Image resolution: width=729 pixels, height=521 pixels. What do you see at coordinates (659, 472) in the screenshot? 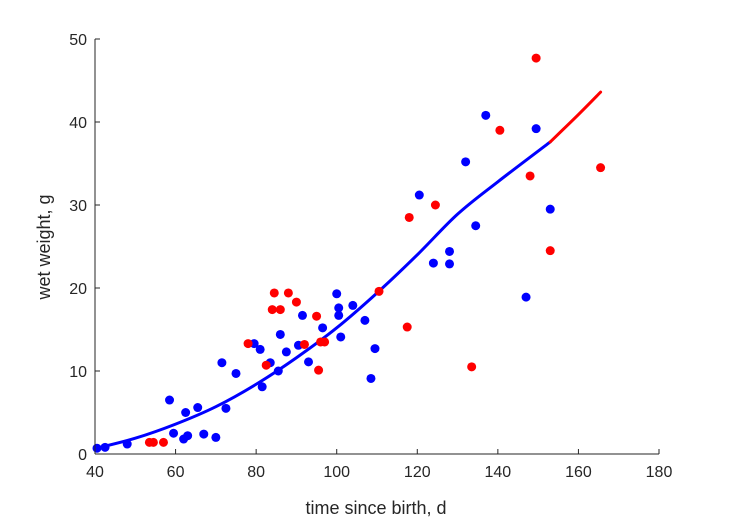
I see `x-tick-label: 180` at bounding box center [659, 472].